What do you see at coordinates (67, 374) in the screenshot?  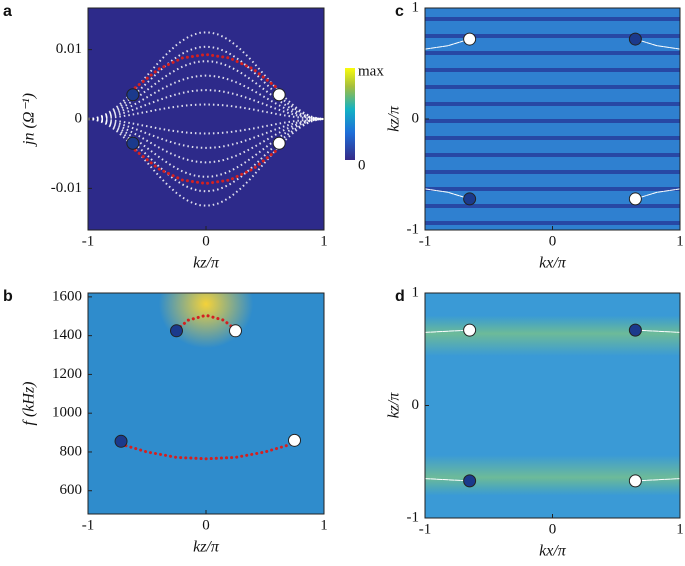 I see `y-tick-label: 1200` at bounding box center [67, 374].